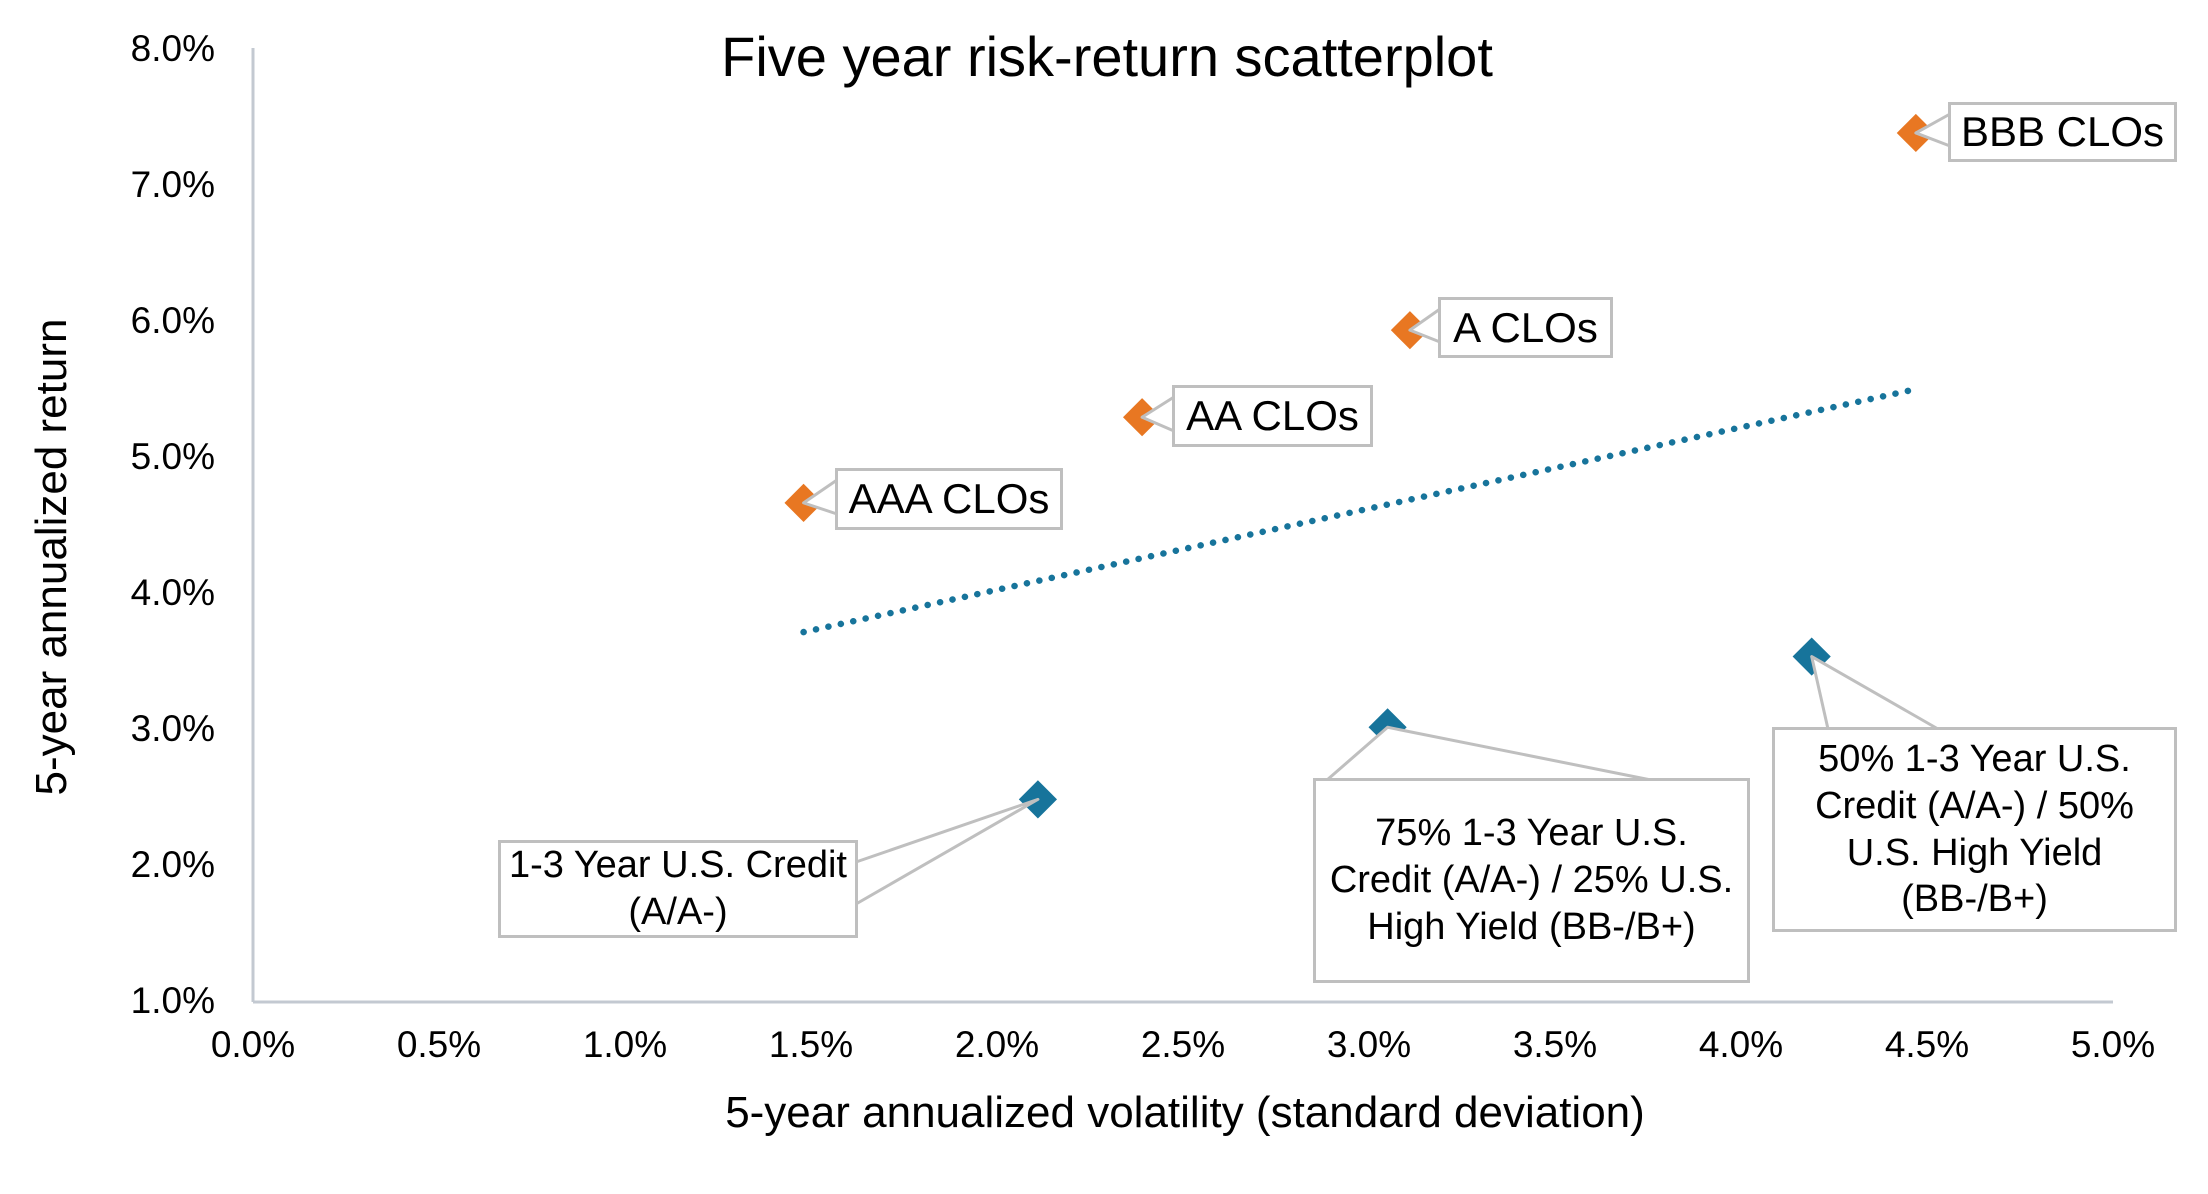 The width and height of the screenshot is (2208, 1194). I want to click on x-tick-label: 0.0%, so click(253, 1044).